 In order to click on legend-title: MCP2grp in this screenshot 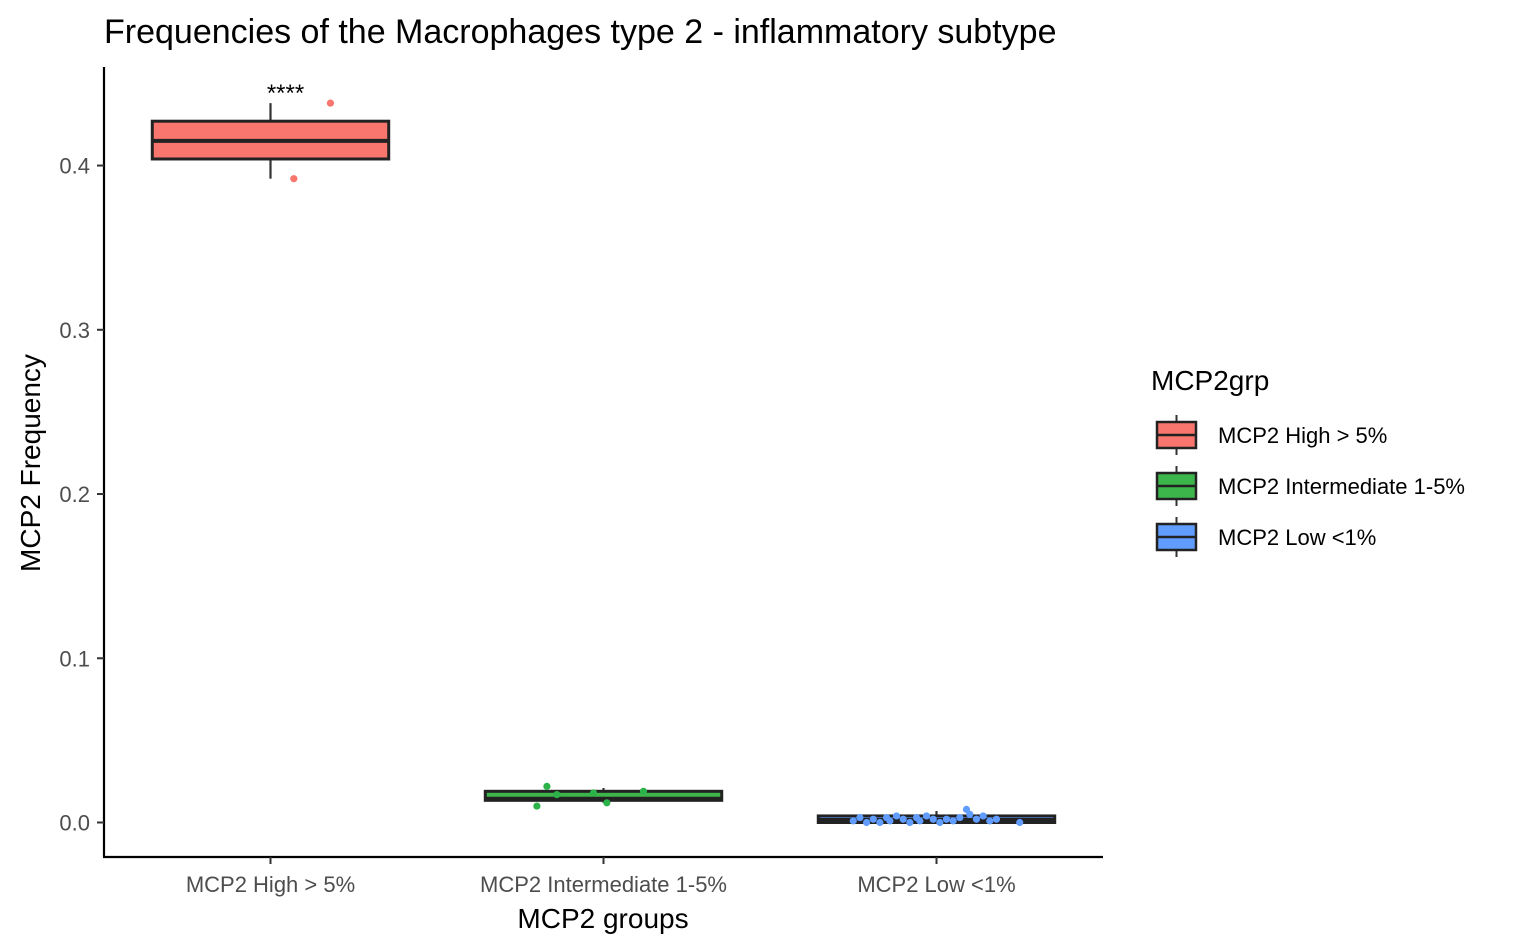, I will do `click(1210, 380)`.